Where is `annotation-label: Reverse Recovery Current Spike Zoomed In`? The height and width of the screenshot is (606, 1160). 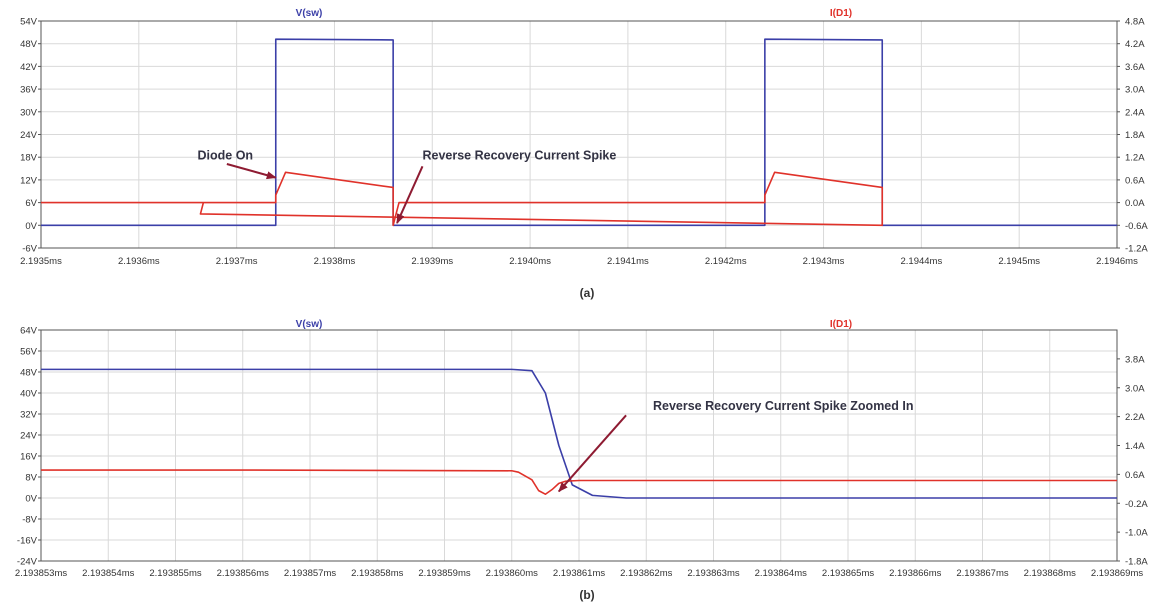
annotation-label: Reverse Recovery Current Spike Zoomed In is located at coordinates (783, 406).